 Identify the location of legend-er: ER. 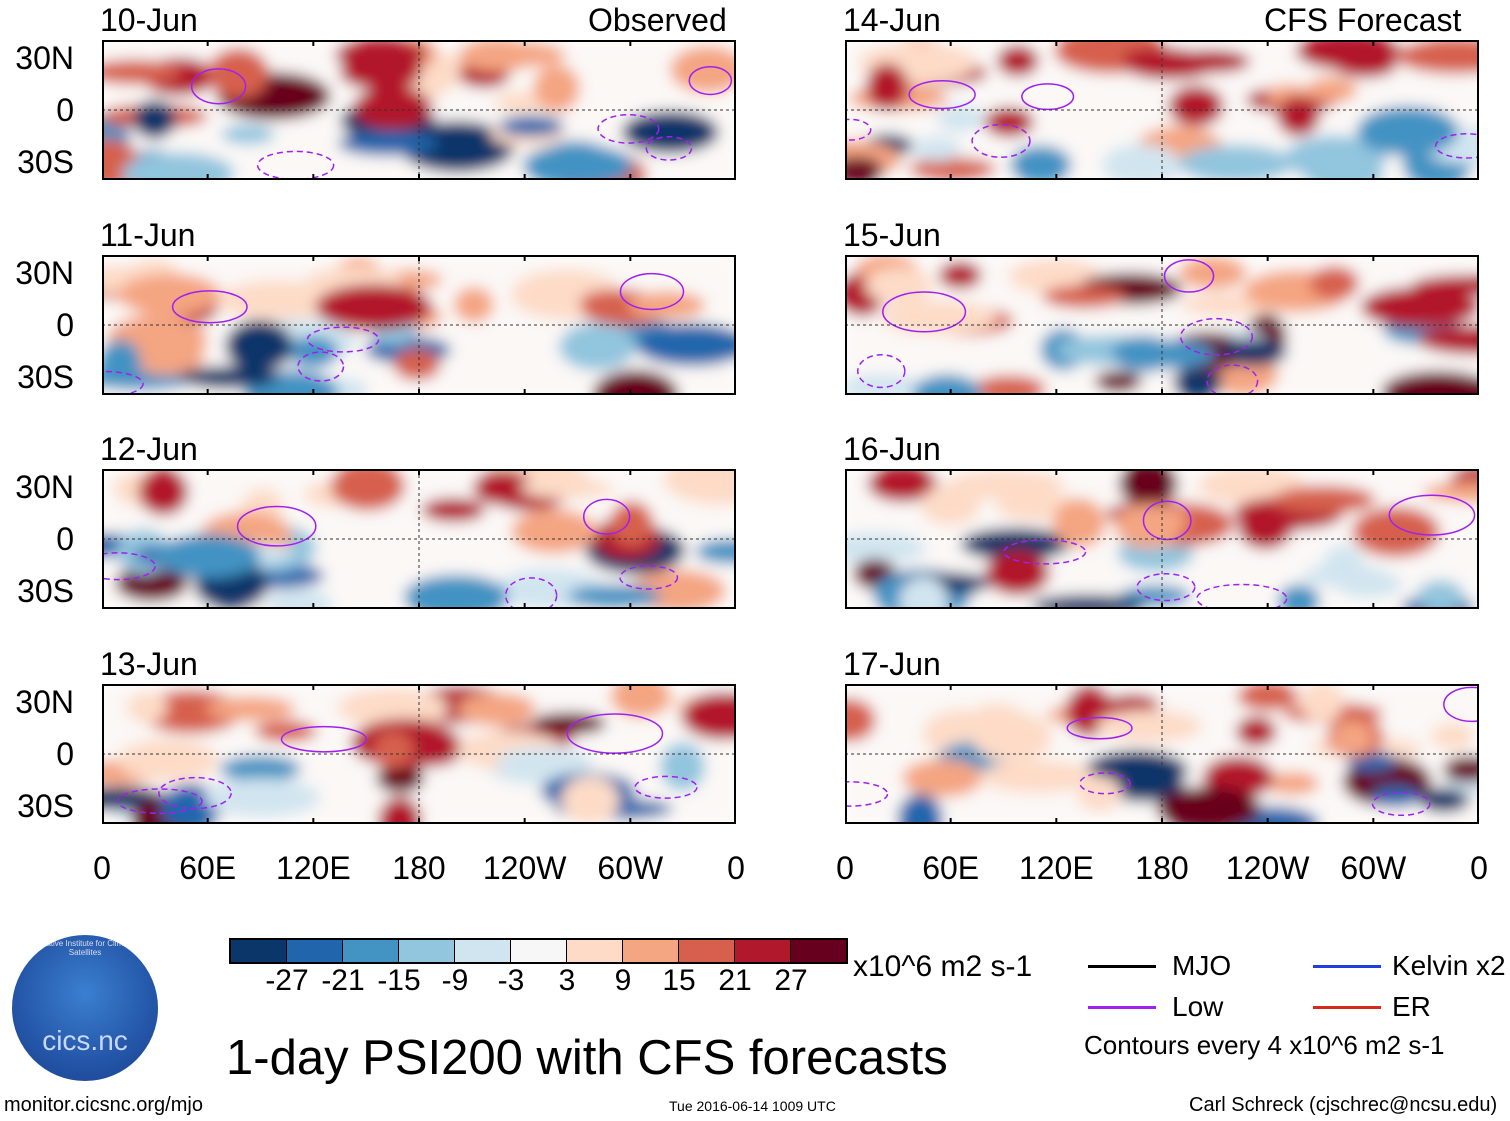
(1411, 1006).